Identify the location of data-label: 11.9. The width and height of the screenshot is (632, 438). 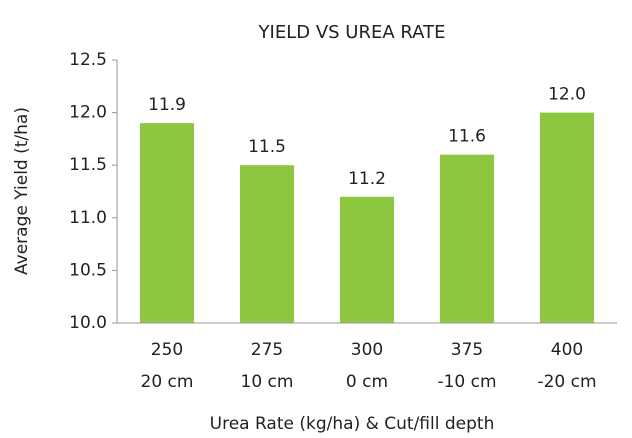
(167, 105).